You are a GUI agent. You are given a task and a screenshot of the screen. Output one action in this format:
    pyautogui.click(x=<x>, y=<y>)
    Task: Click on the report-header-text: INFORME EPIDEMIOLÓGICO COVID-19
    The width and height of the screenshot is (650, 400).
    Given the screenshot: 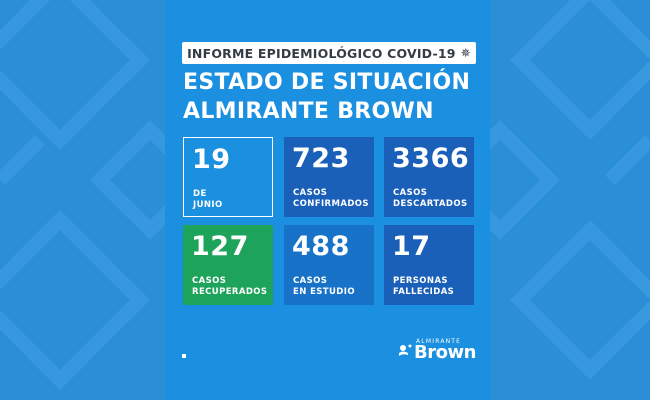 What is the action you would take?
    pyautogui.click(x=321, y=53)
    